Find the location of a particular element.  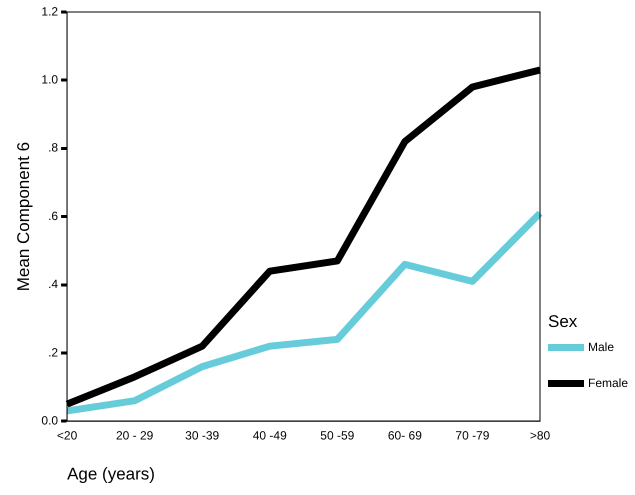

x-tick-label: 20 - 29 is located at coordinates (135, 435).